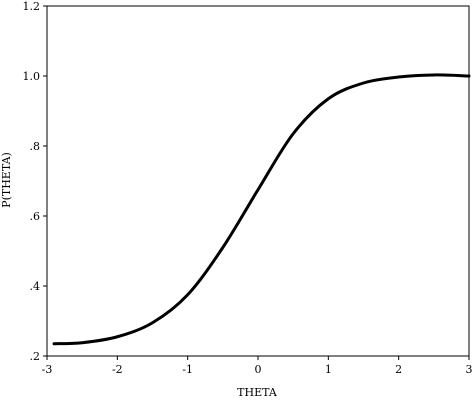 This screenshot has width=474, height=400. Describe the element at coordinates (258, 369) in the screenshot. I see `x-tick-label: 0` at that location.